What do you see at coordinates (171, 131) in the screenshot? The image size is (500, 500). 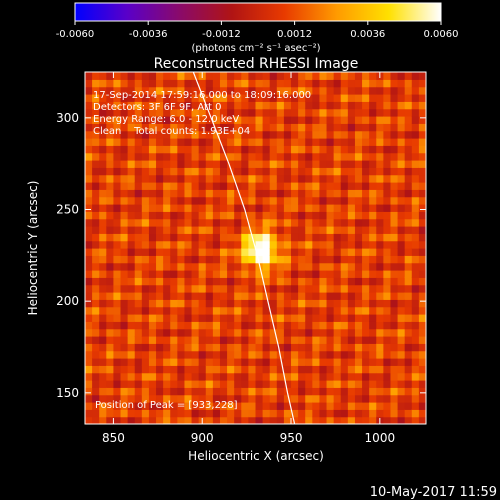 I see `method-counts-text: Clean Total counts: 1.93E+04` at bounding box center [171, 131].